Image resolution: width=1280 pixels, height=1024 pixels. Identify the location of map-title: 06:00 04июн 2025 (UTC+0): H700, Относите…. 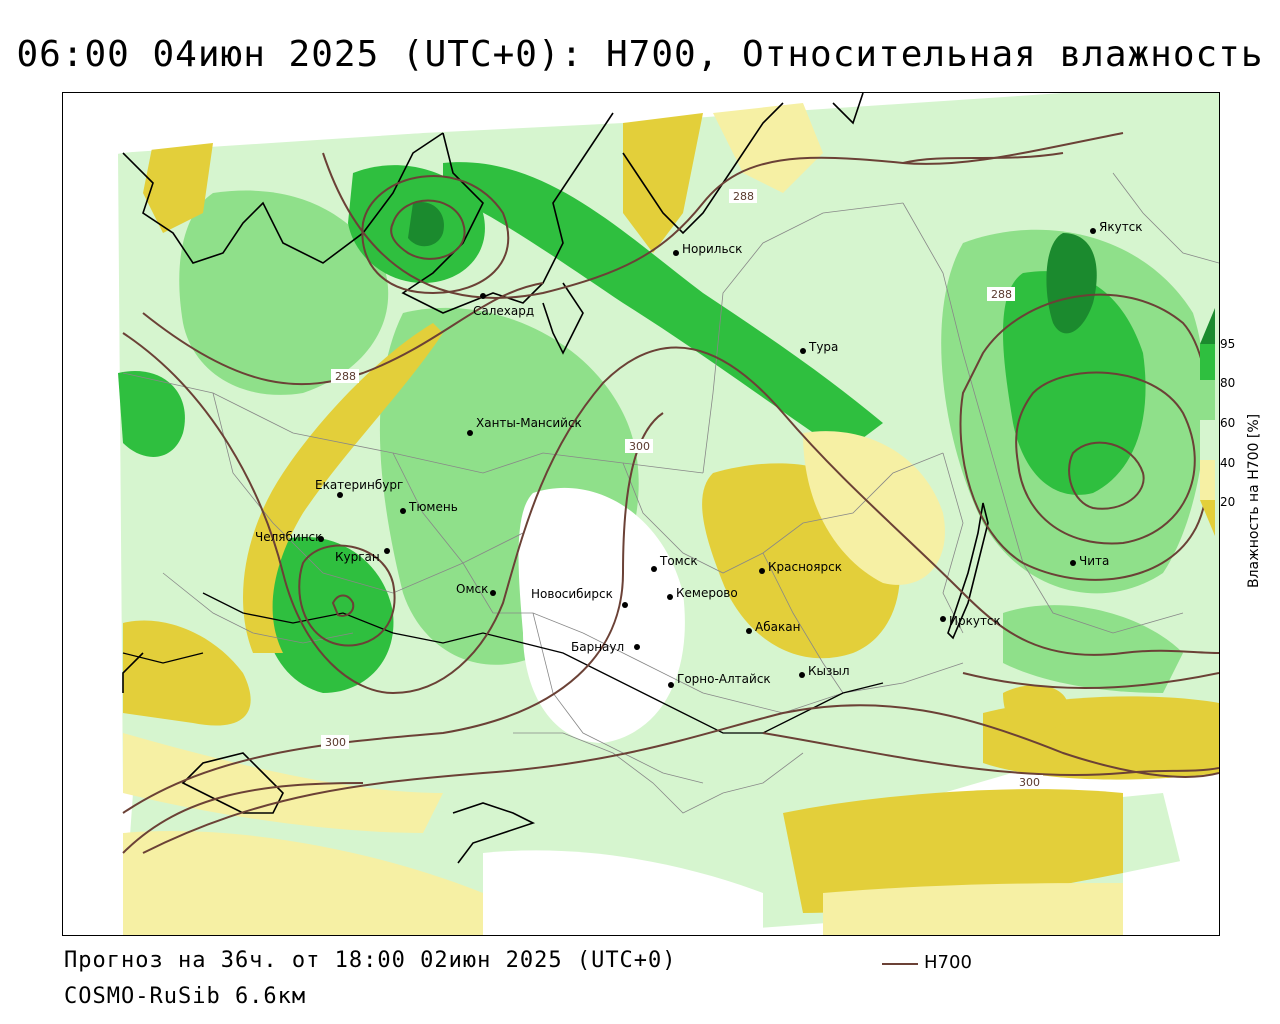
(640, 54).